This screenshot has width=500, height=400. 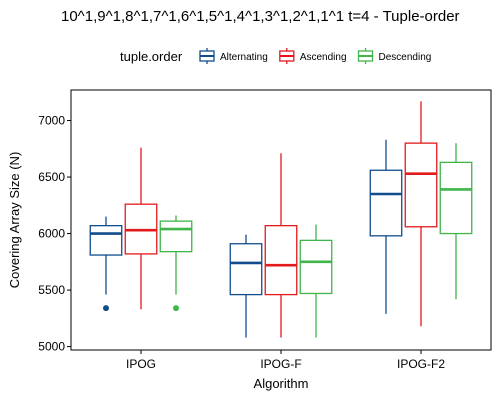 I want to click on box-alternating-ipog, so click(x=106, y=264).